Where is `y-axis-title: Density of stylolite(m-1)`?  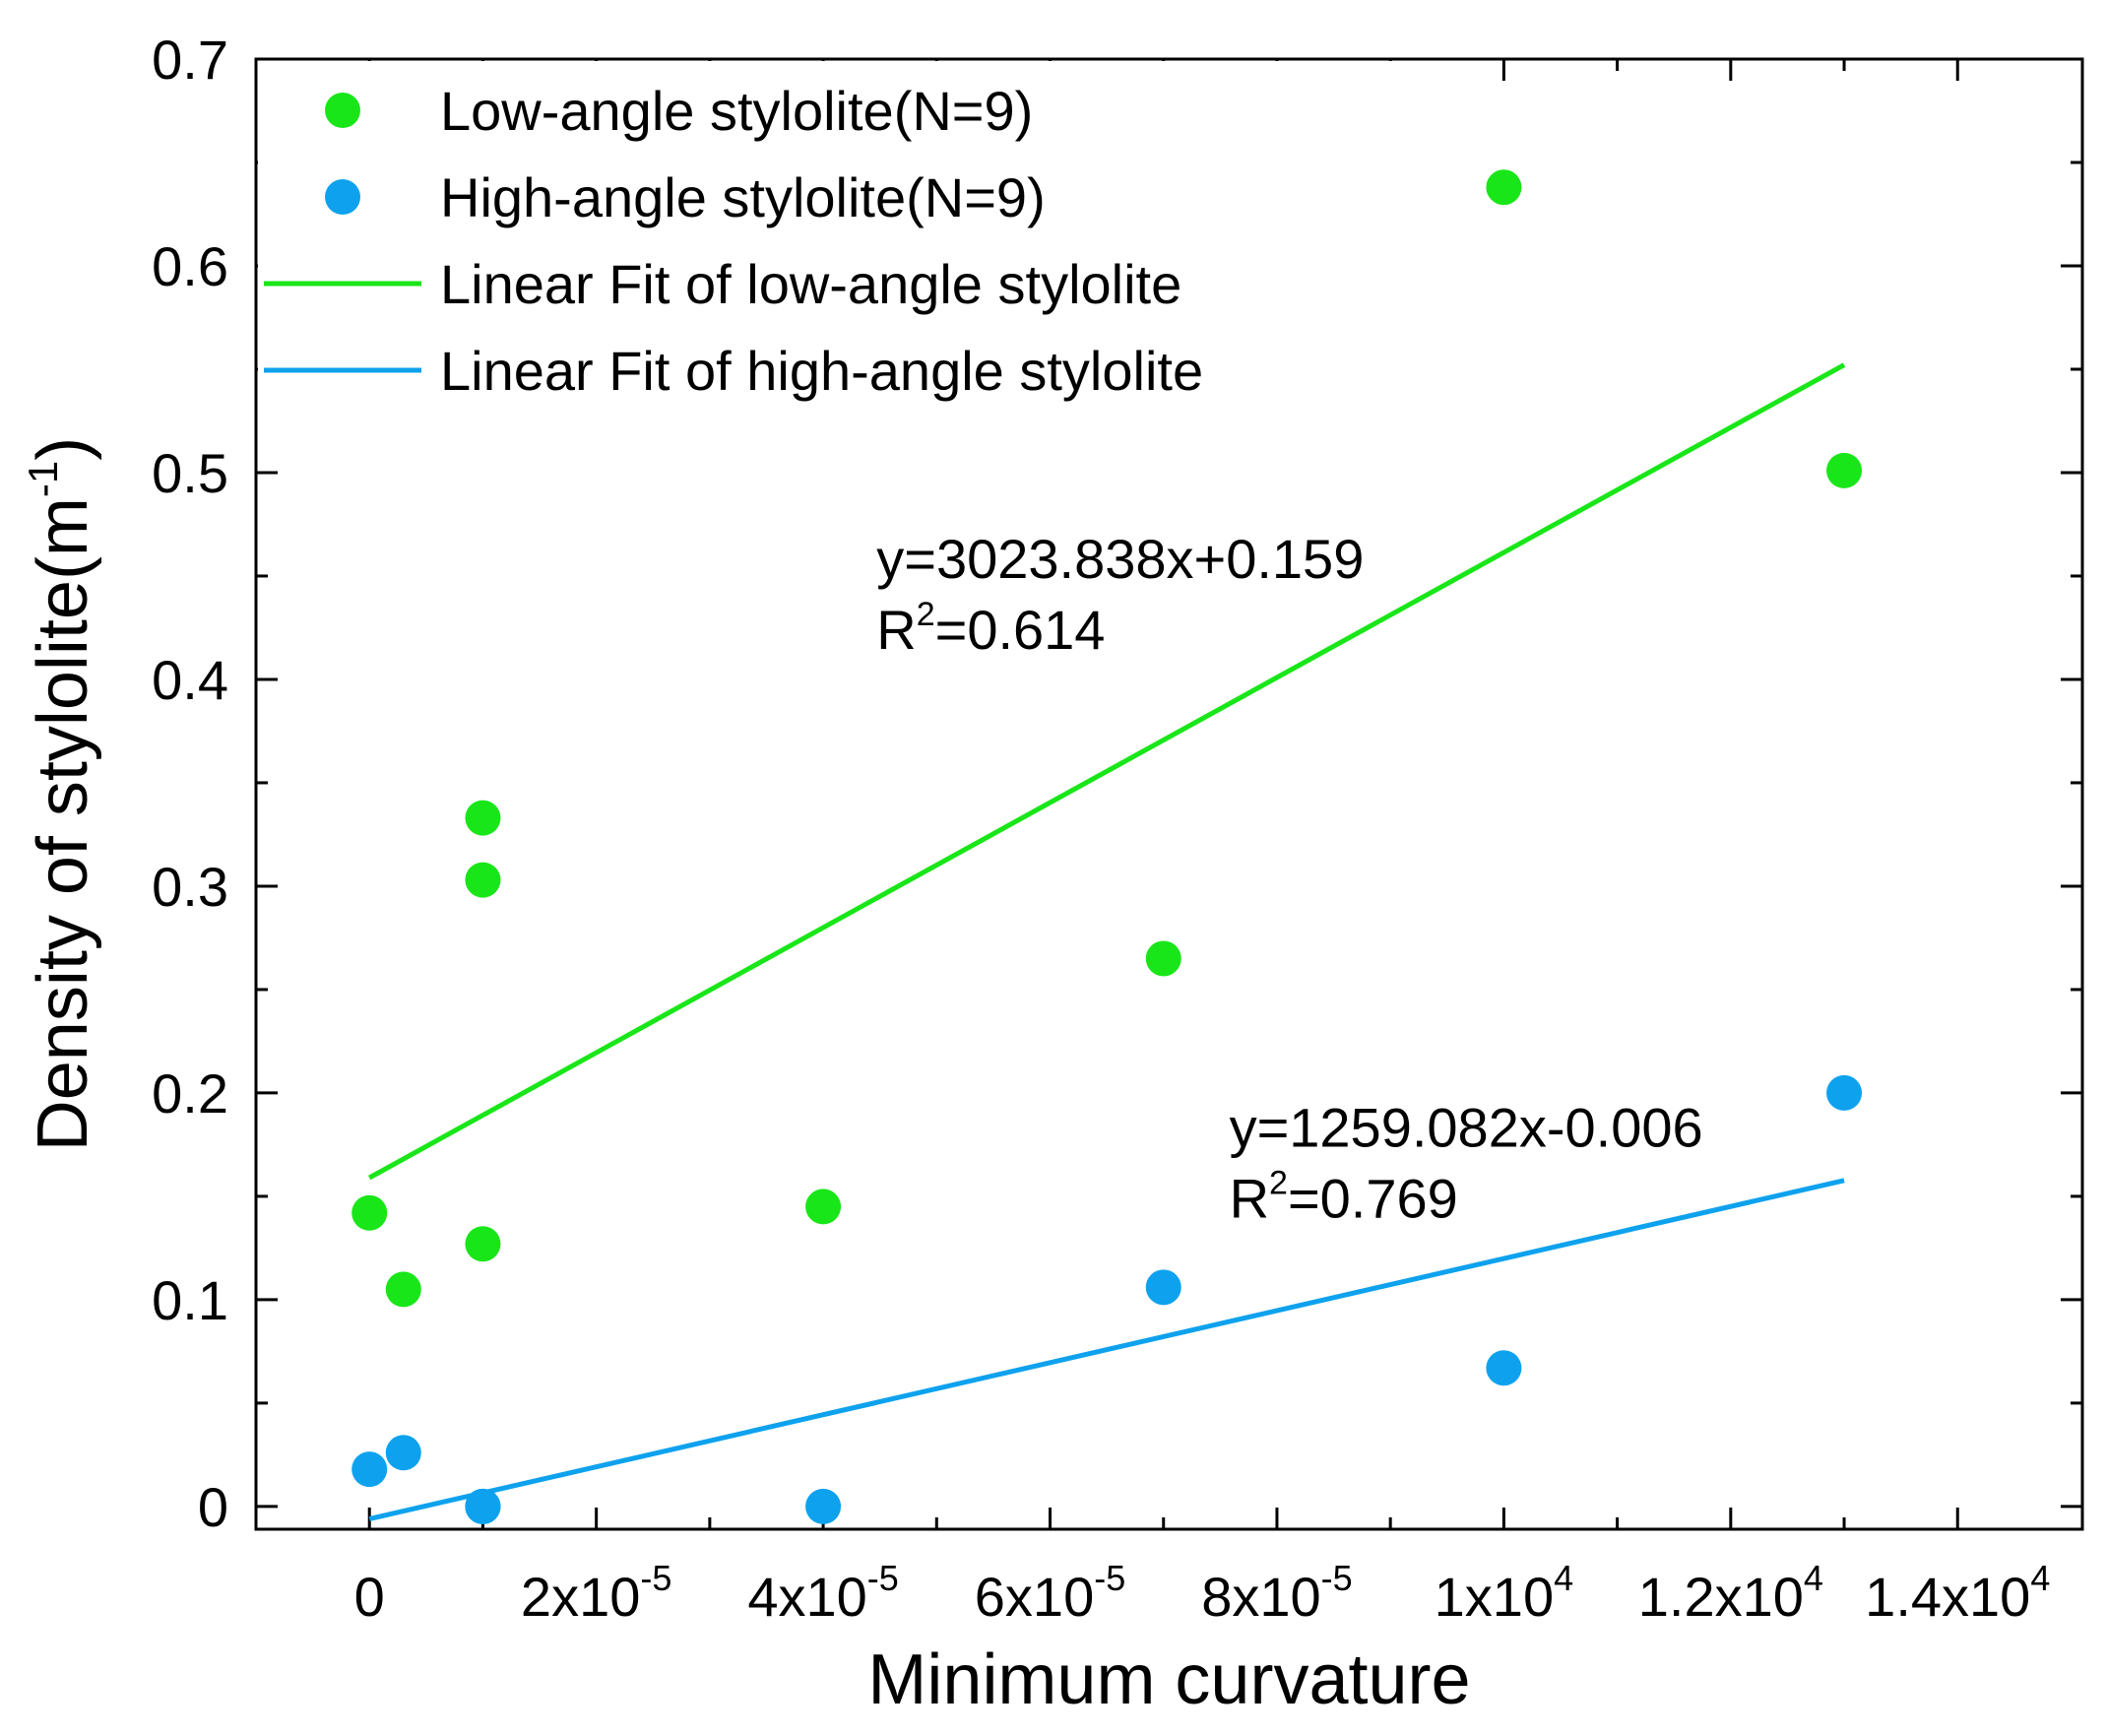
y-axis-title: Density of stylolite(m-1) is located at coordinates (61, 794).